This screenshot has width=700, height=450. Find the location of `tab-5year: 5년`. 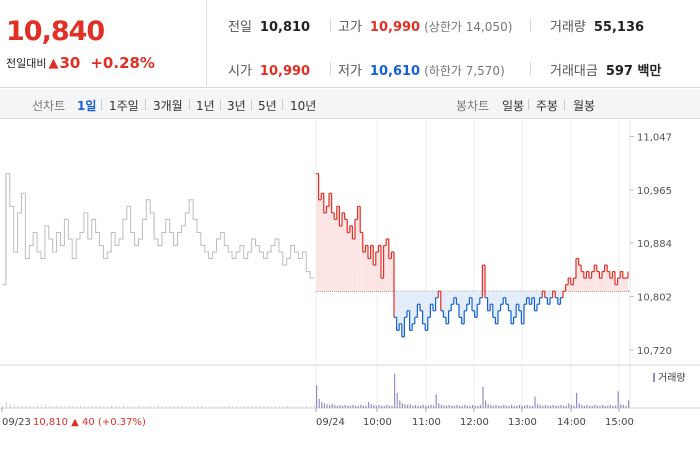

tab-5year: 5년 is located at coordinates (267, 106).